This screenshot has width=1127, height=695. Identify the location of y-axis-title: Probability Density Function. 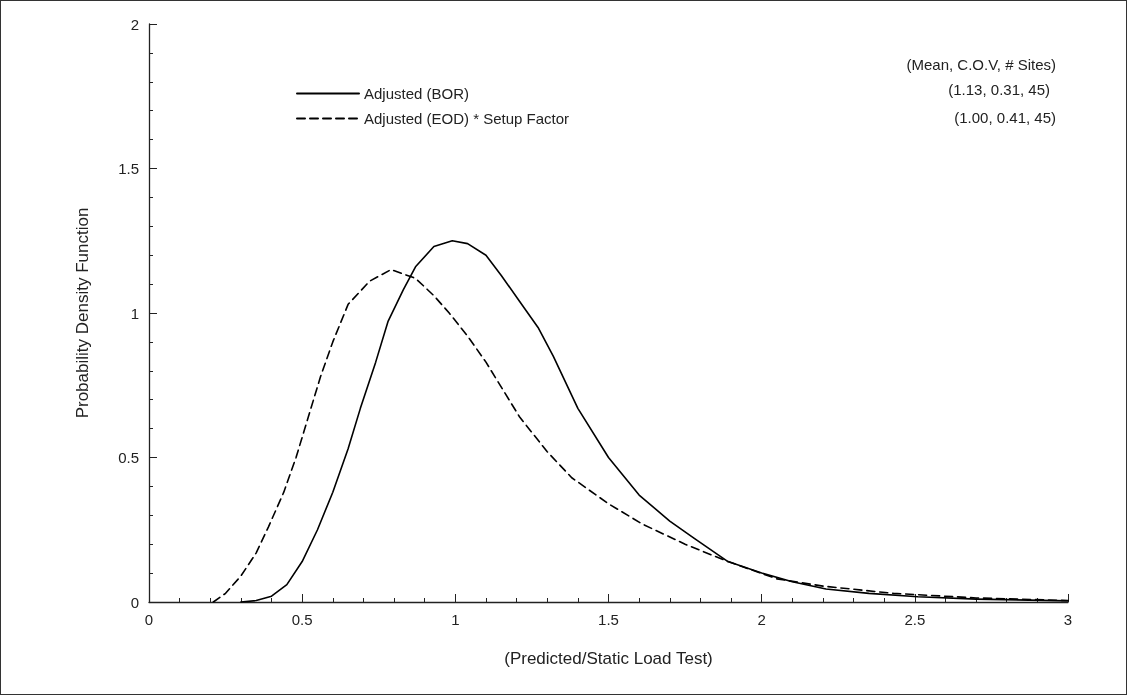
(82, 313).